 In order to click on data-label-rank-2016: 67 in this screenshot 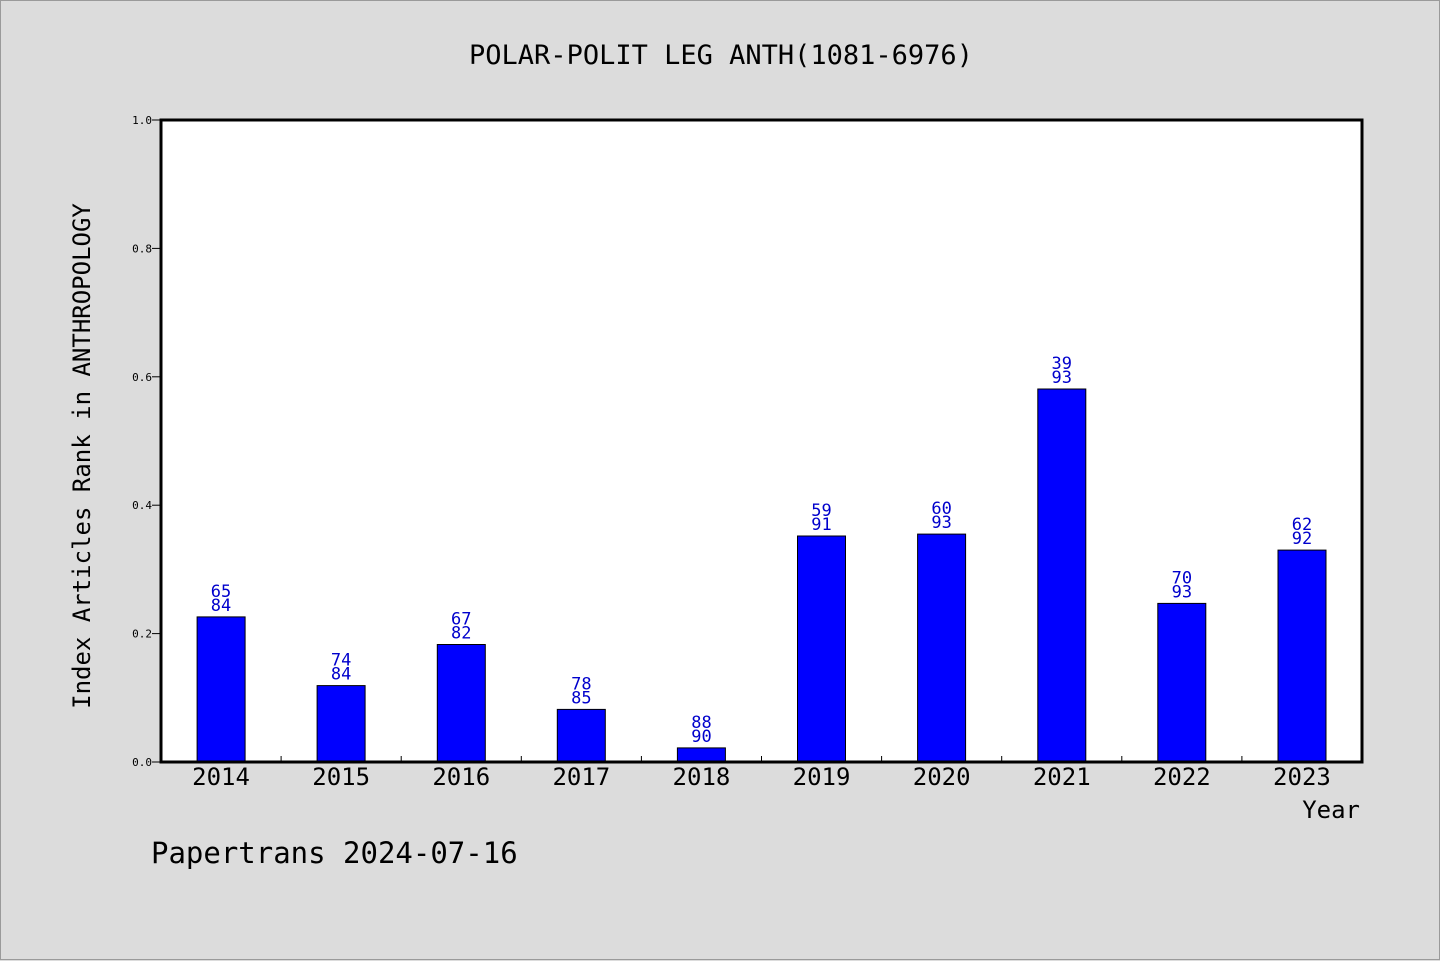, I will do `click(461, 620)`.